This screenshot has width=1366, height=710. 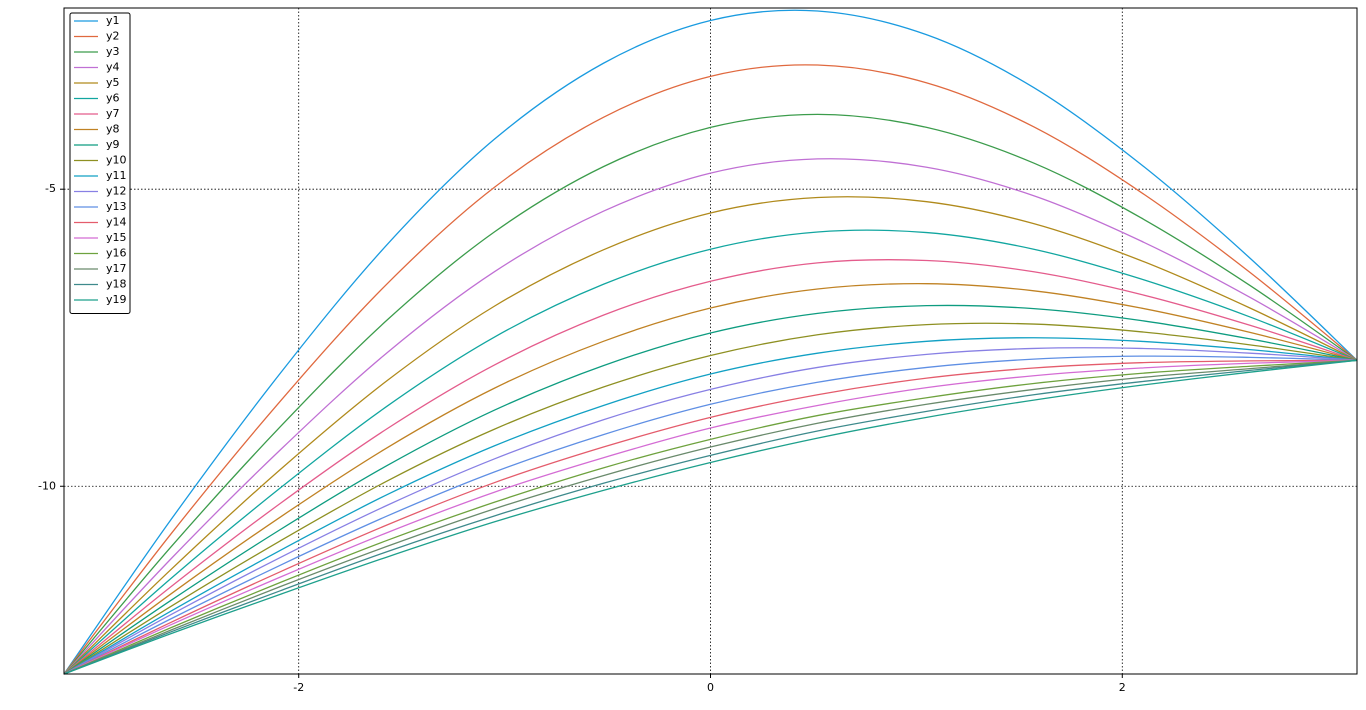 I want to click on legend-label: y4, so click(x=113, y=67).